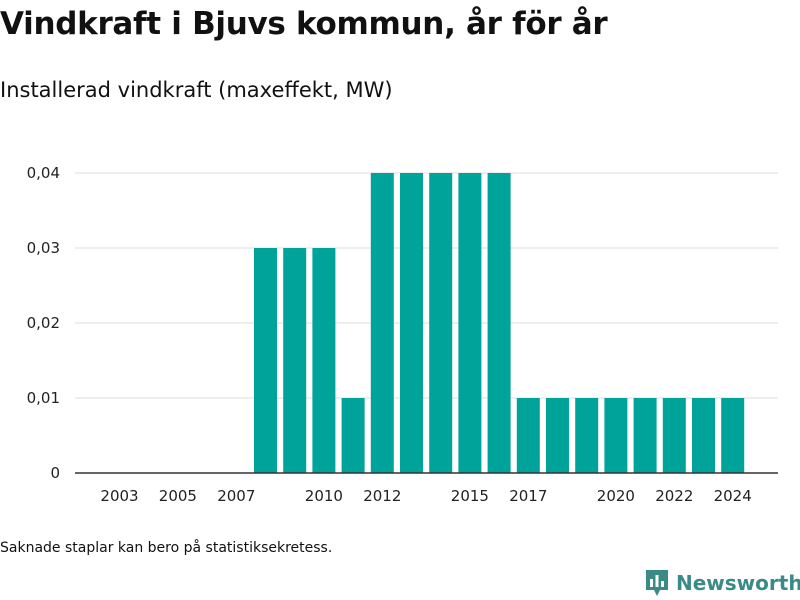 The height and width of the screenshot is (600, 800). I want to click on x-tick-label: 2020, so click(616, 496).